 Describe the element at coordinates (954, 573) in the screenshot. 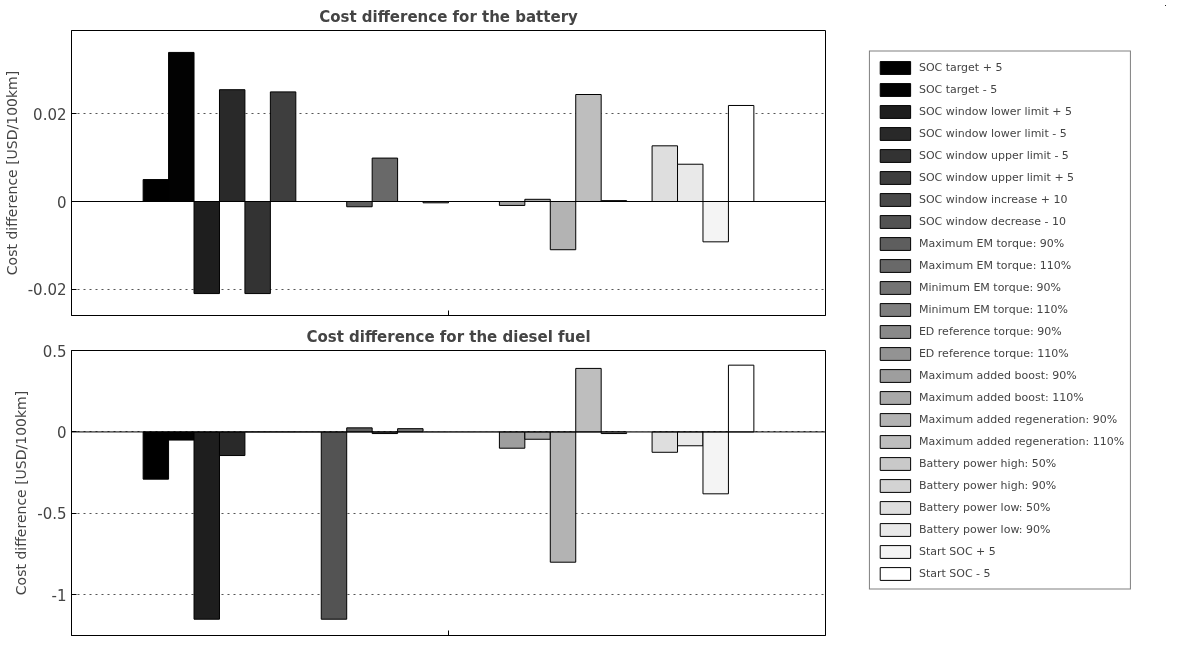

I see `legend-label: Start SOC - 5` at that location.